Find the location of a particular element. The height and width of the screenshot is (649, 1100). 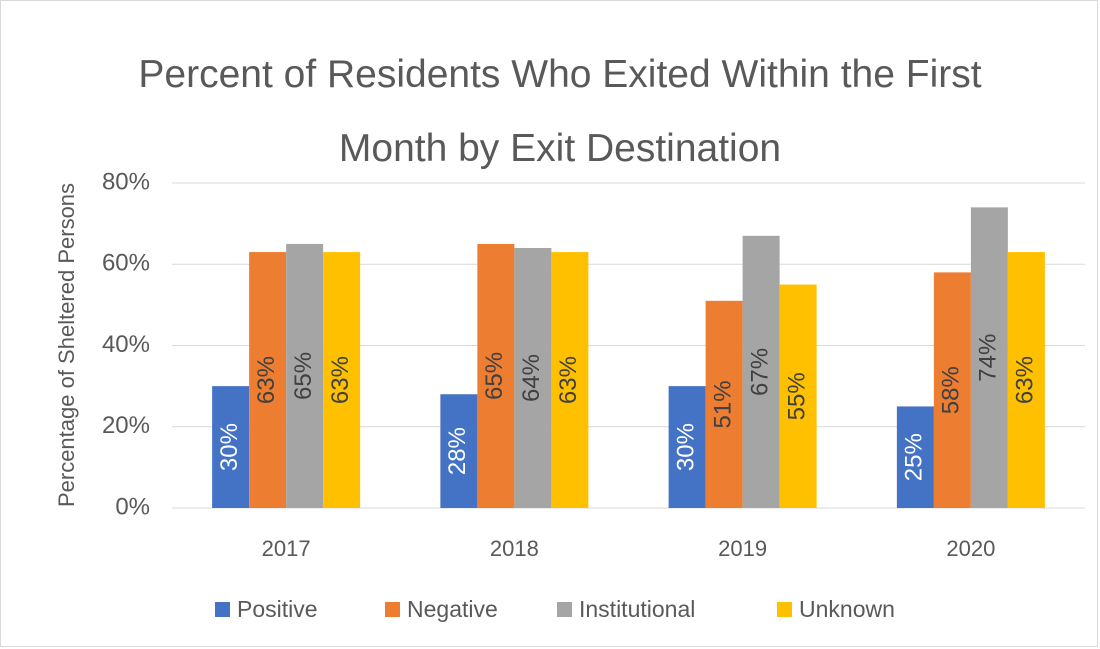

data-label: 55% is located at coordinates (796, 396).